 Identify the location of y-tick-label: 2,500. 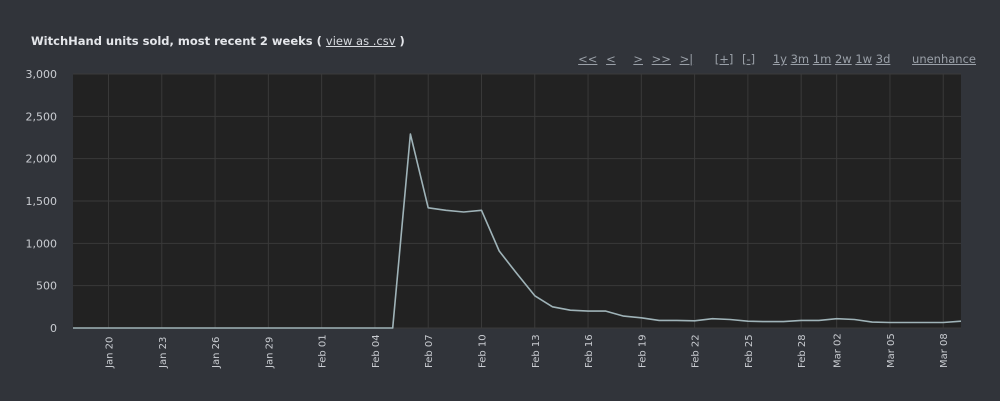
(42, 116).